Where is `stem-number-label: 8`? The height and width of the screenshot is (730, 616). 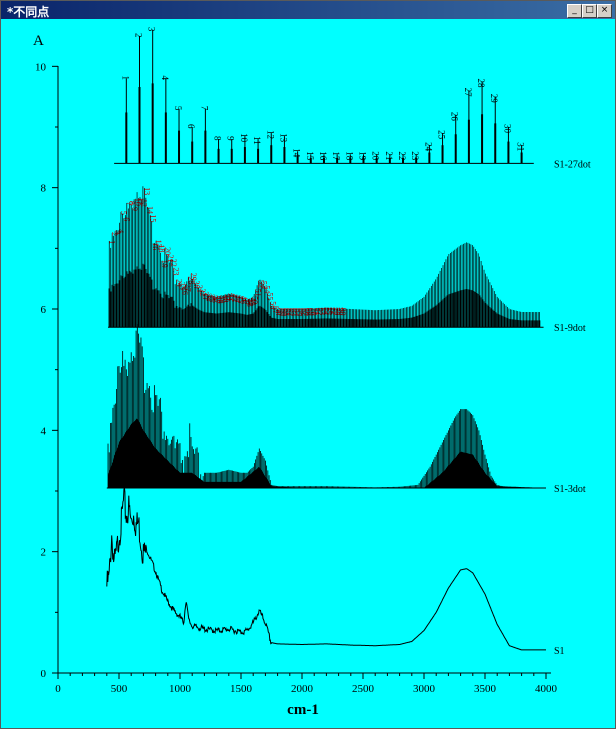
stem-number-label: 8 is located at coordinates (132, 203).